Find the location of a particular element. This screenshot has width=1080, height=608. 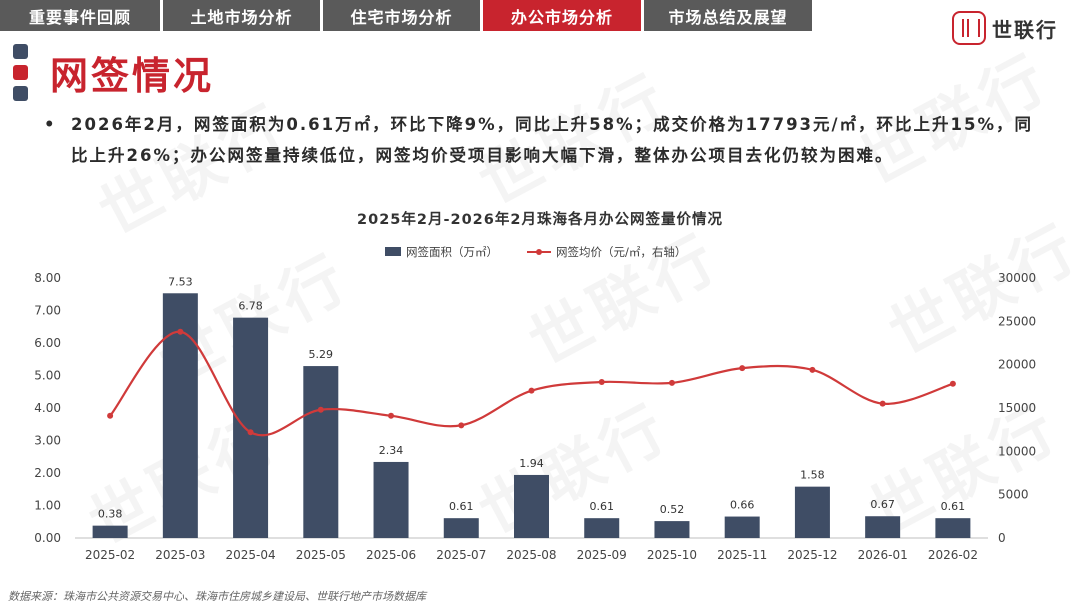

x-tick-label: 2026-02 is located at coordinates (953, 555).